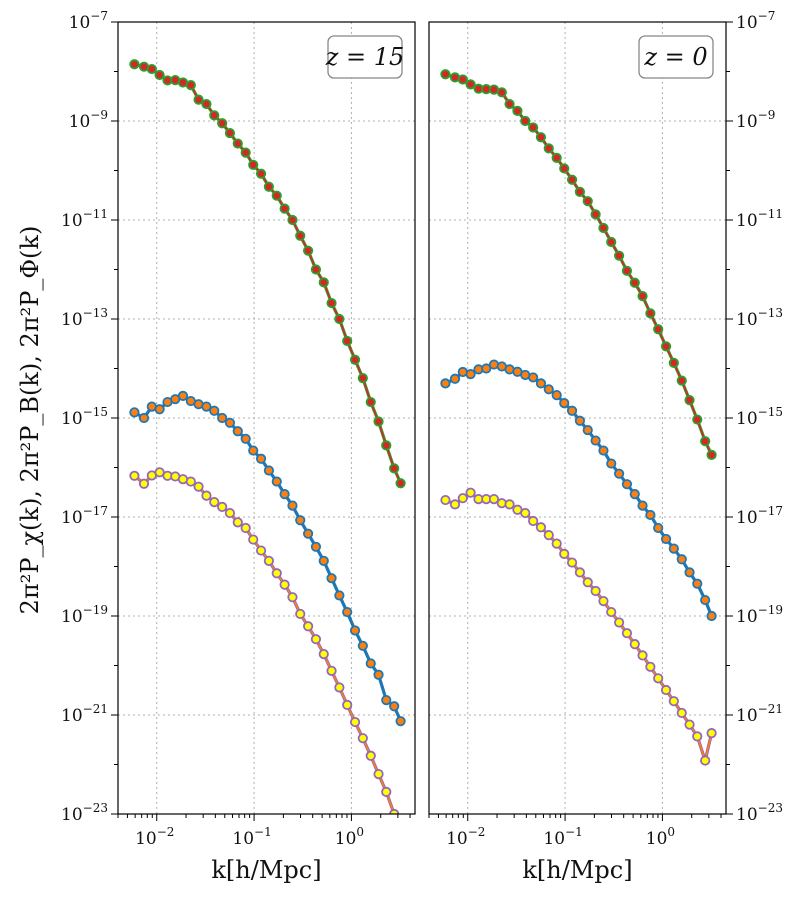 This screenshot has height=900, width=800. I want to click on x-tick-label: 10⁰, so click(660, 837).